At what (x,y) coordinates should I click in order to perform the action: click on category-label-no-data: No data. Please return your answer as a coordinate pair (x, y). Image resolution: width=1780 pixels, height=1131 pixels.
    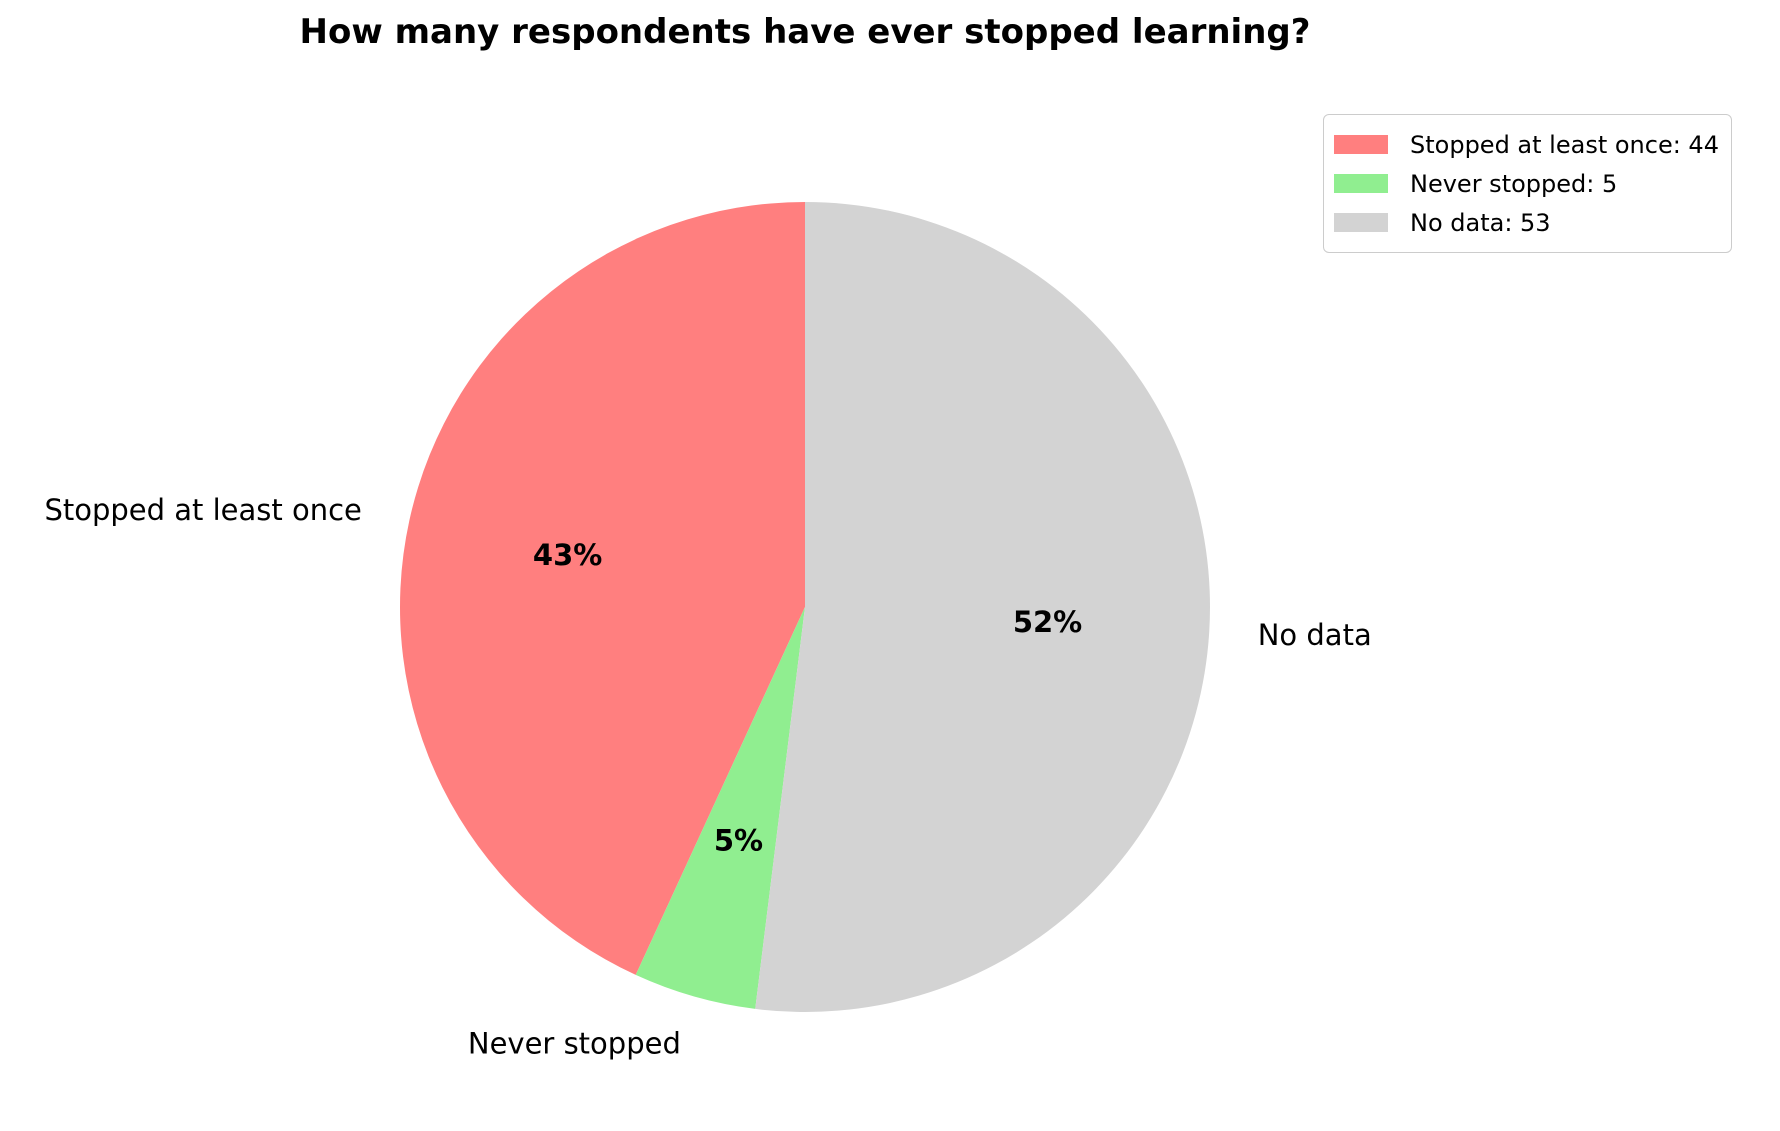
    Looking at the image, I should click on (1315, 635).